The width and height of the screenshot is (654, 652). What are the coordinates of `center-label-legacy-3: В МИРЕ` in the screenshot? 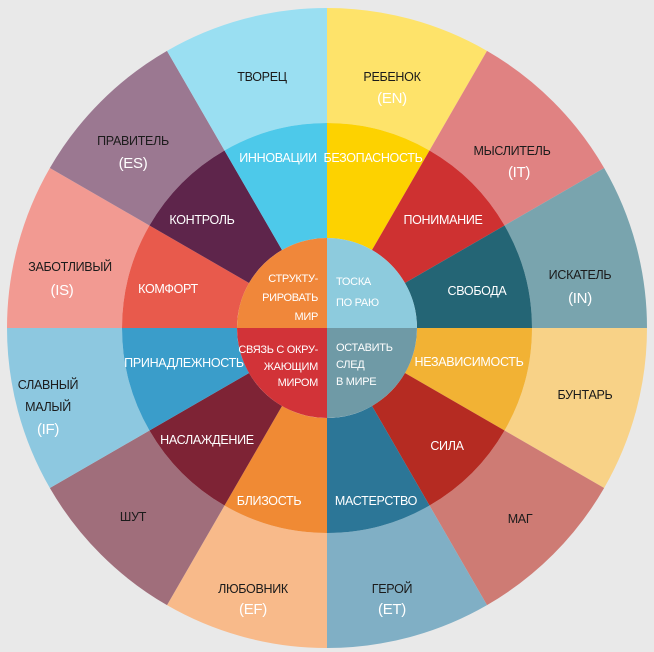 It's located at (356, 382).